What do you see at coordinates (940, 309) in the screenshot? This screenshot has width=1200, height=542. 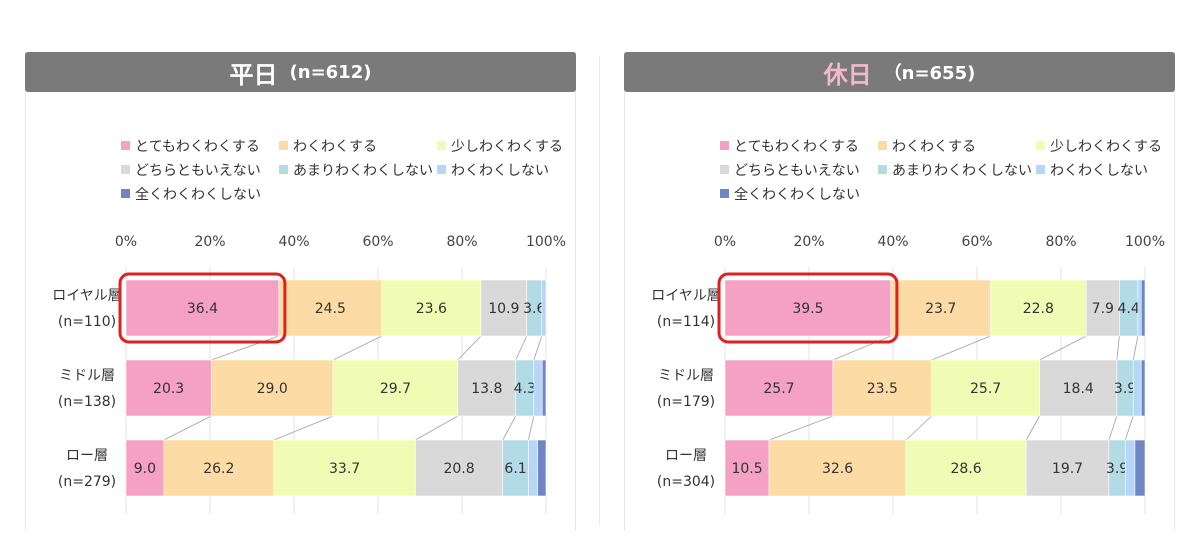 I see `data-label: 23.7` at bounding box center [940, 309].